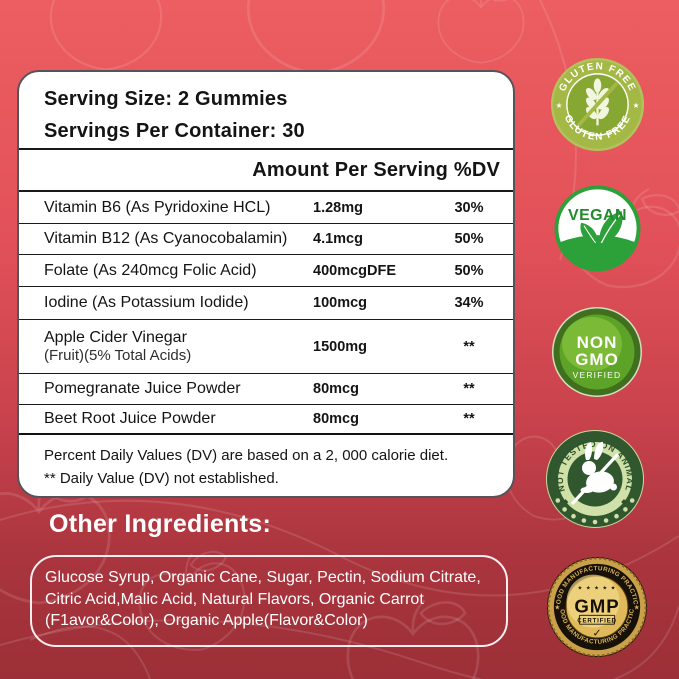 This screenshot has width=679, height=679. What do you see at coordinates (115, 337) in the screenshot?
I see `nutrient-name-line1: Apple Cider Vinegar` at bounding box center [115, 337].